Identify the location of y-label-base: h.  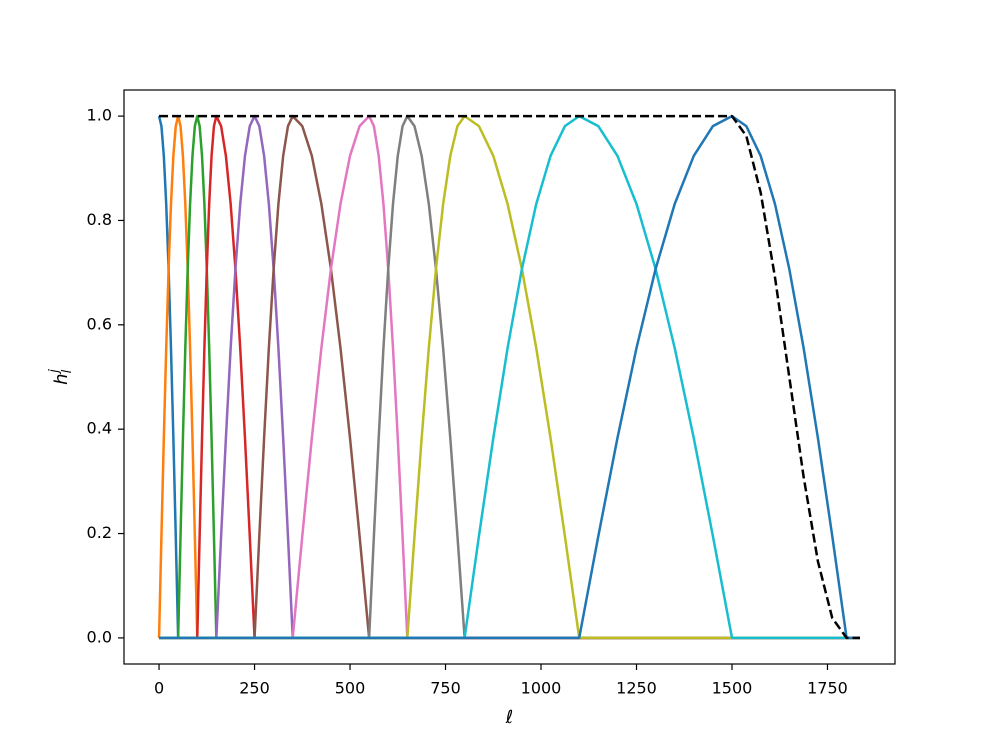
(61, 378).